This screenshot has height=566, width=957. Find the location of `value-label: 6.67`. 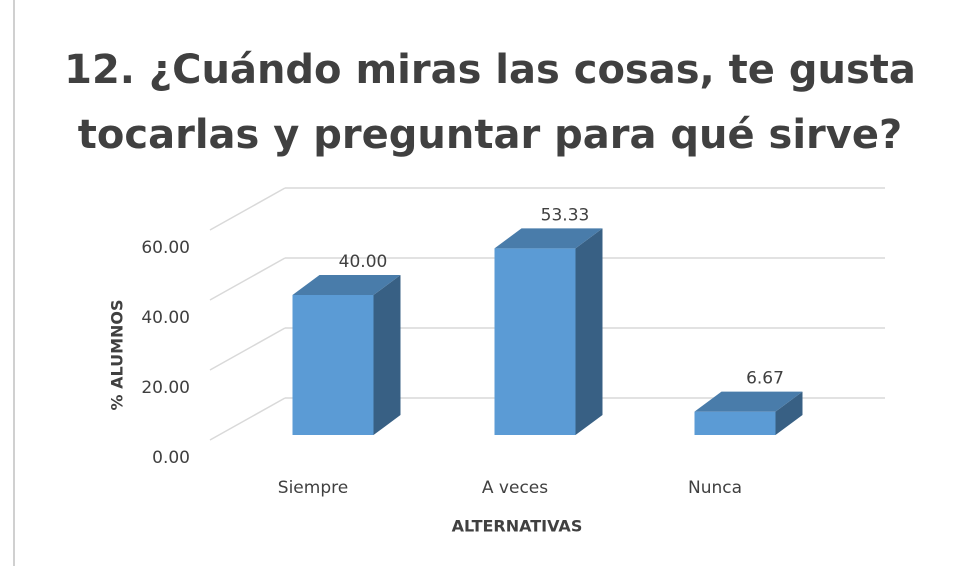

value-label: 6.67 is located at coordinates (765, 379).